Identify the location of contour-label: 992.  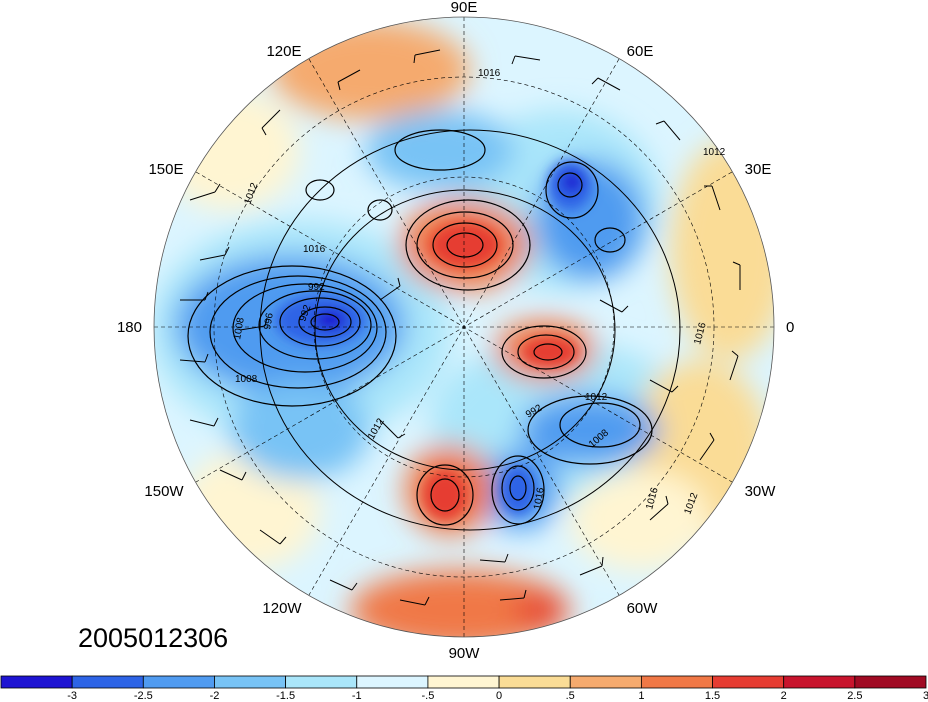
(316, 287).